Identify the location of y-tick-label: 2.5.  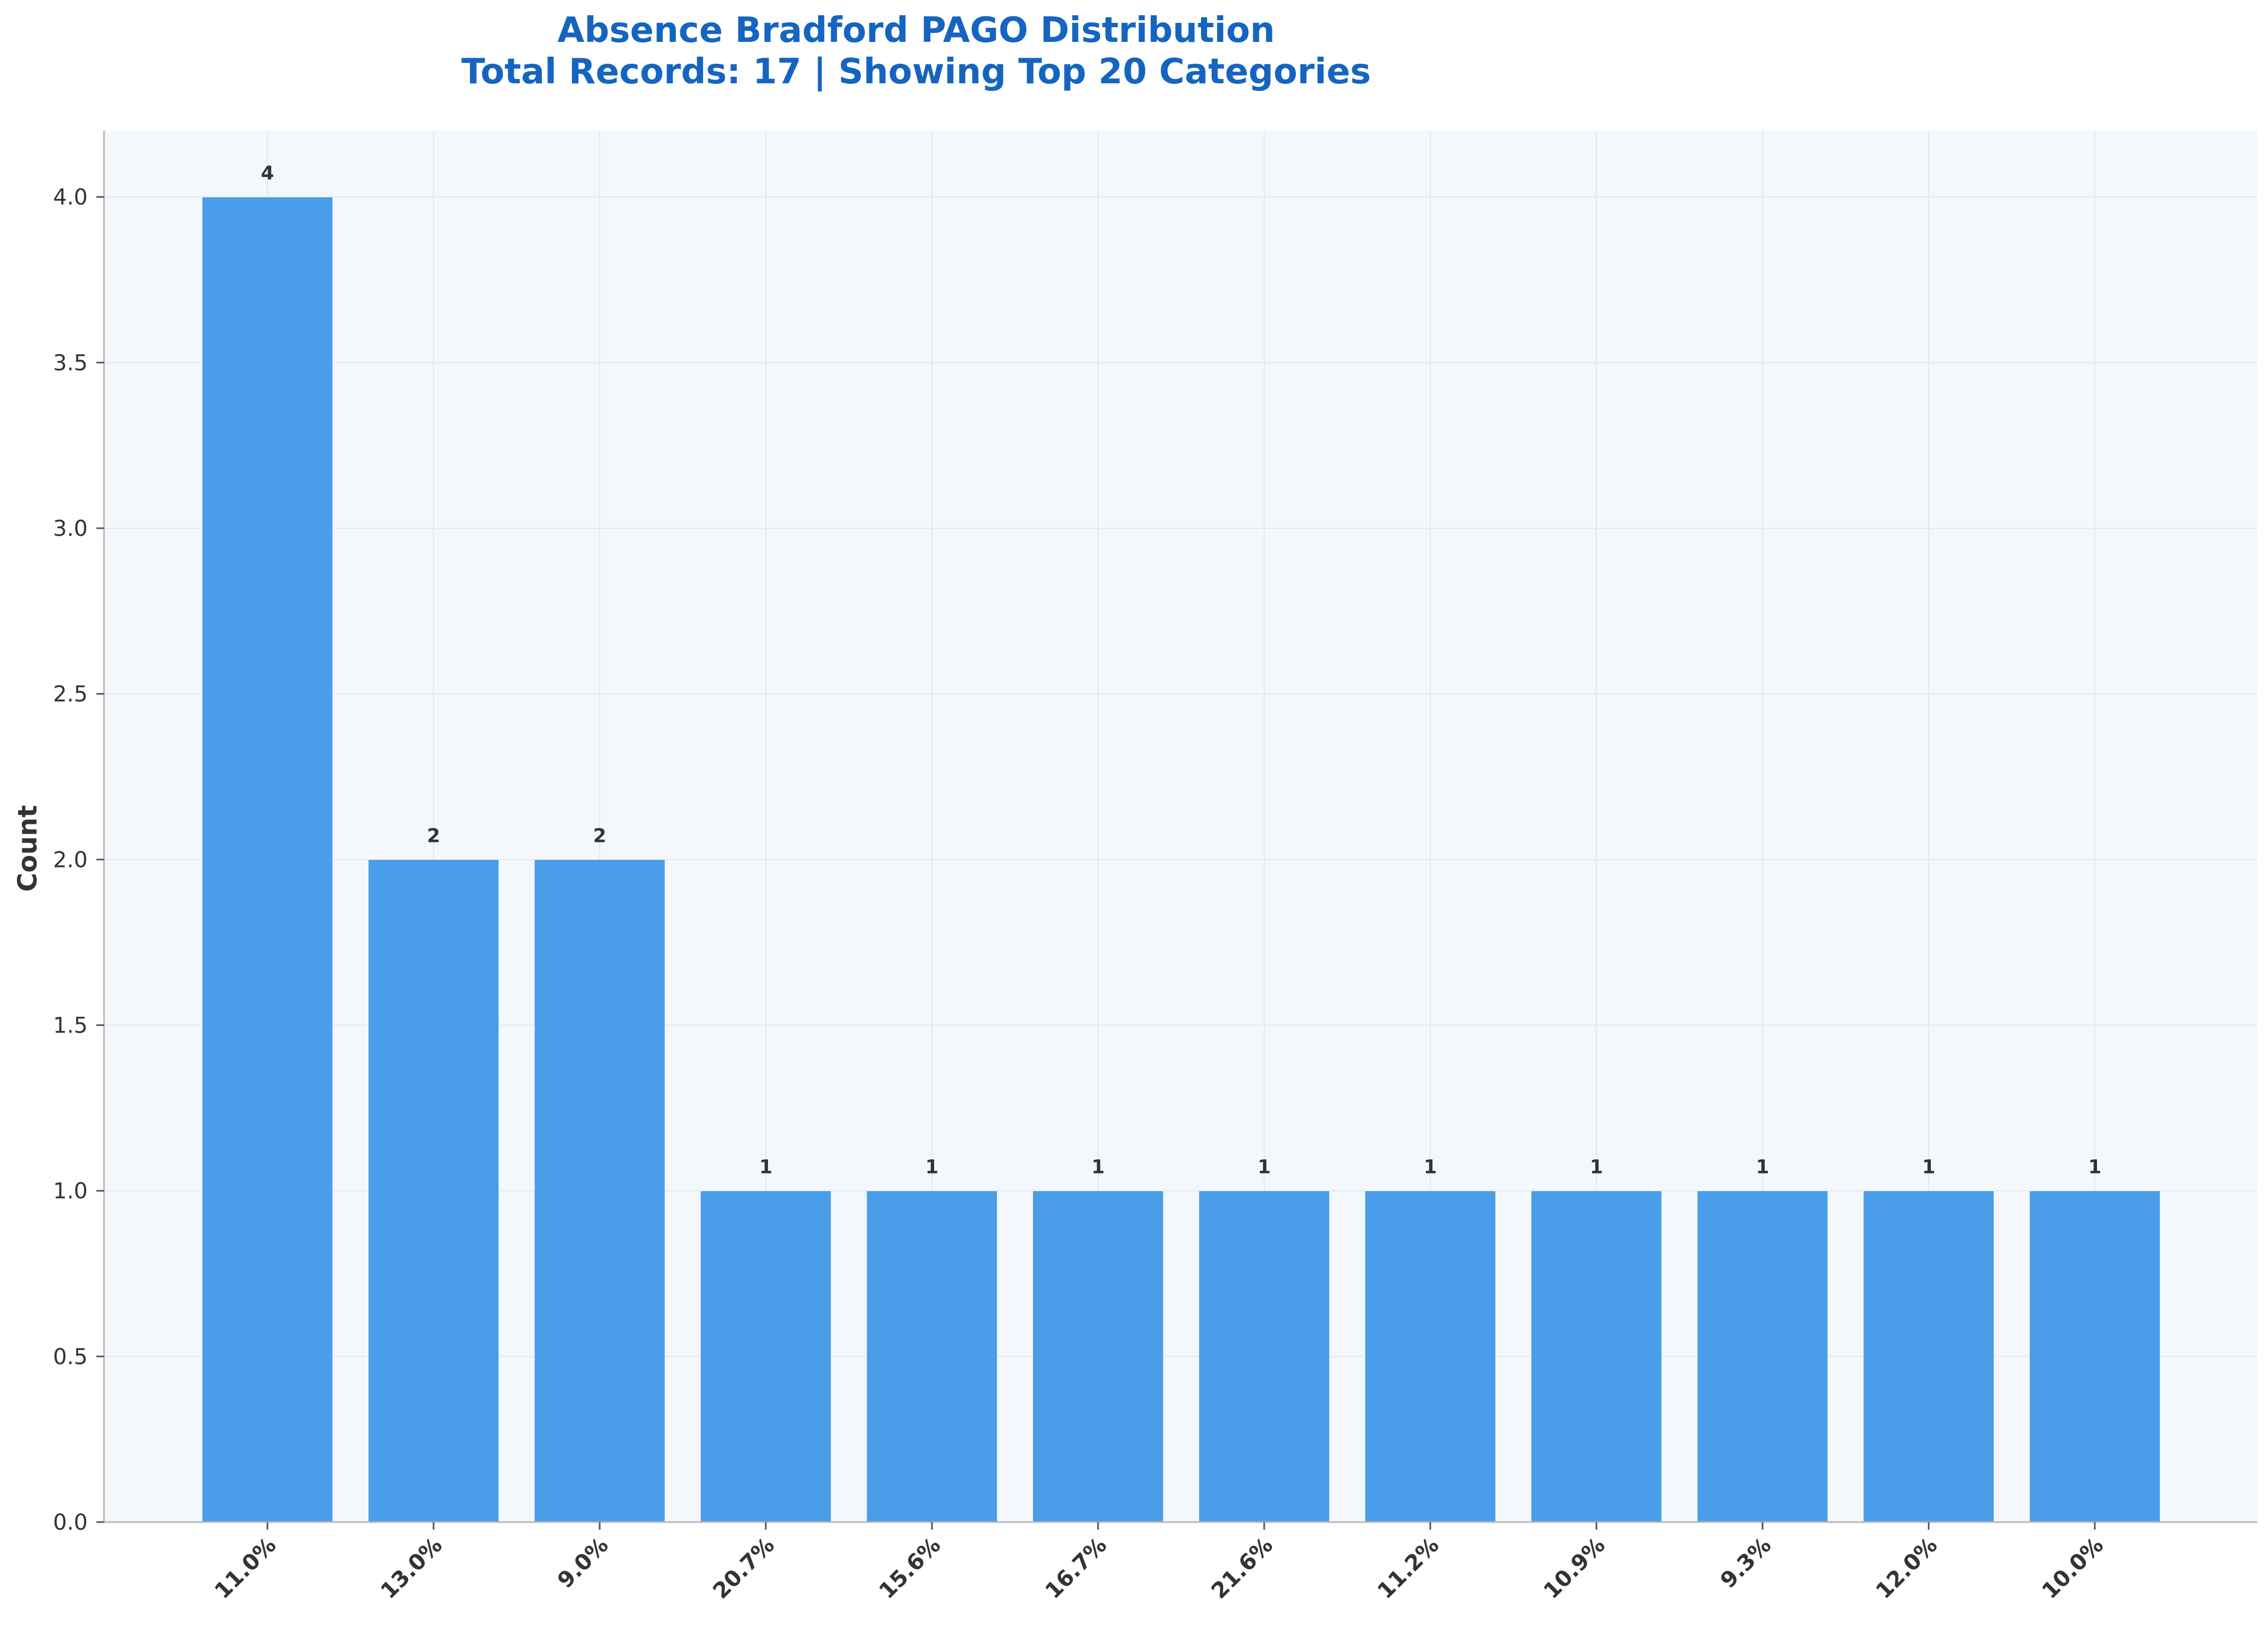
(71, 694).